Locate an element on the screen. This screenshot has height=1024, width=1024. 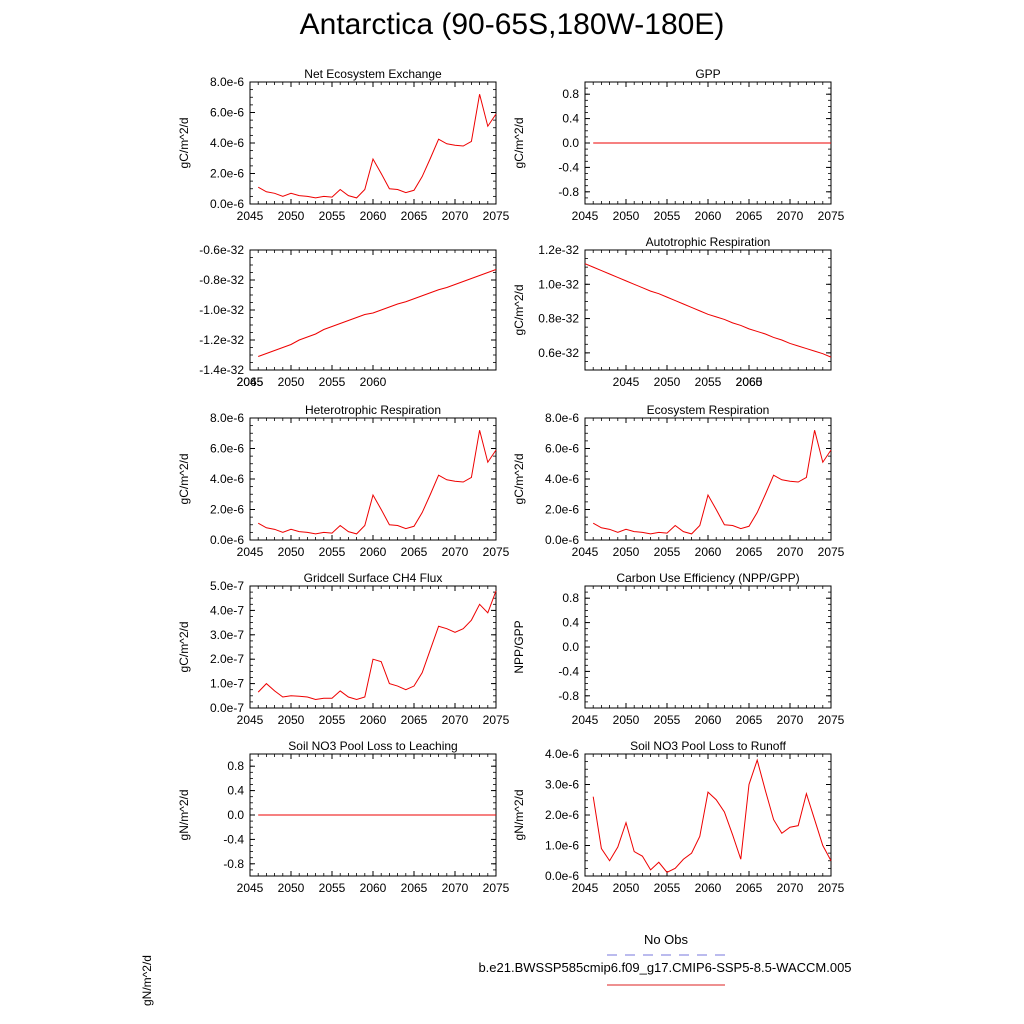
y-tick-label: -0.8e-32 is located at coordinates (221, 280).